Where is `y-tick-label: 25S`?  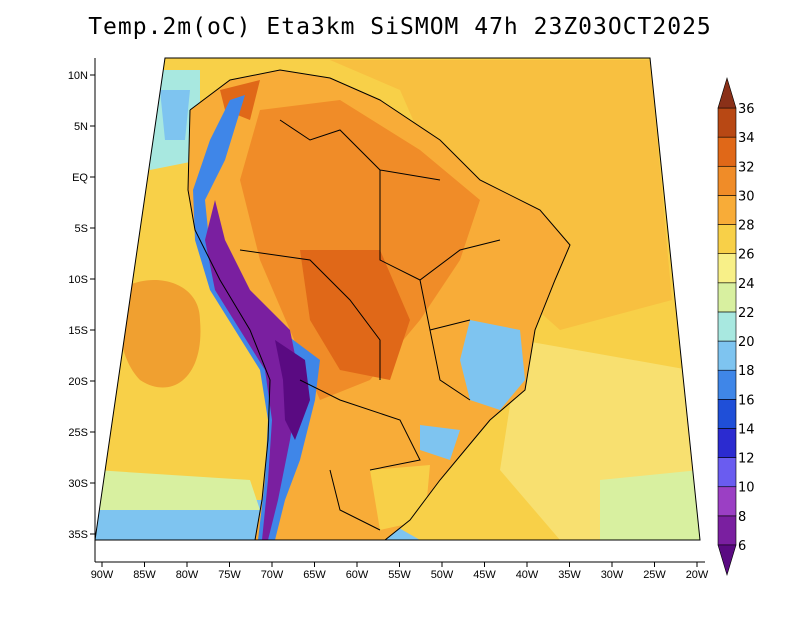
y-tick-label: 25S is located at coordinates (78, 433).